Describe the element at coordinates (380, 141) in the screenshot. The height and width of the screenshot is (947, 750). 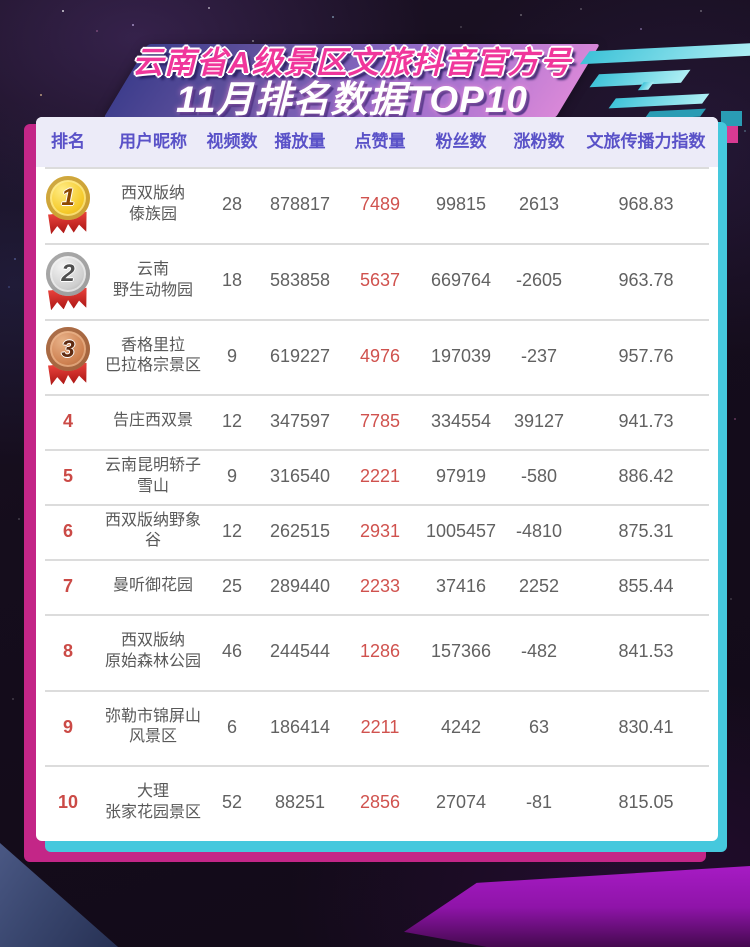
I see `header-likes: 点赞量` at that location.